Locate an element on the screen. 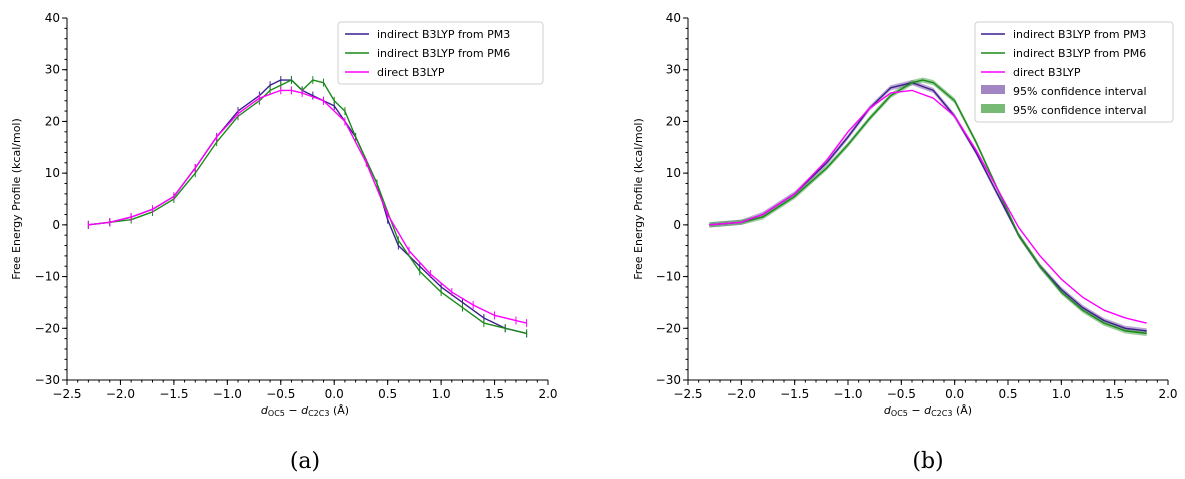 This screenshot has width=1185, height=479. panel-label: (b) is located at coordinates (927, 461).